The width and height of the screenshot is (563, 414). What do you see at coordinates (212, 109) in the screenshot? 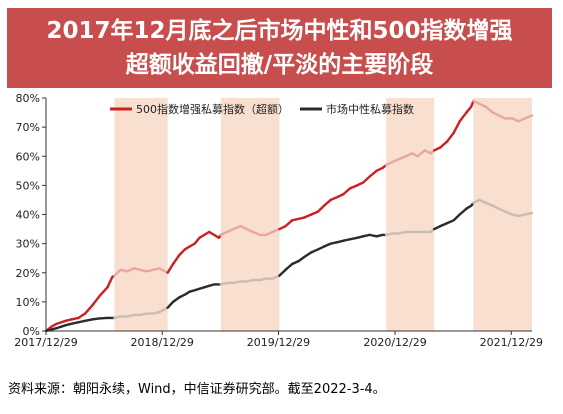
I see `legend-label-1: 500指数增强私募指数（超额）` at bounding box center [212, 109].